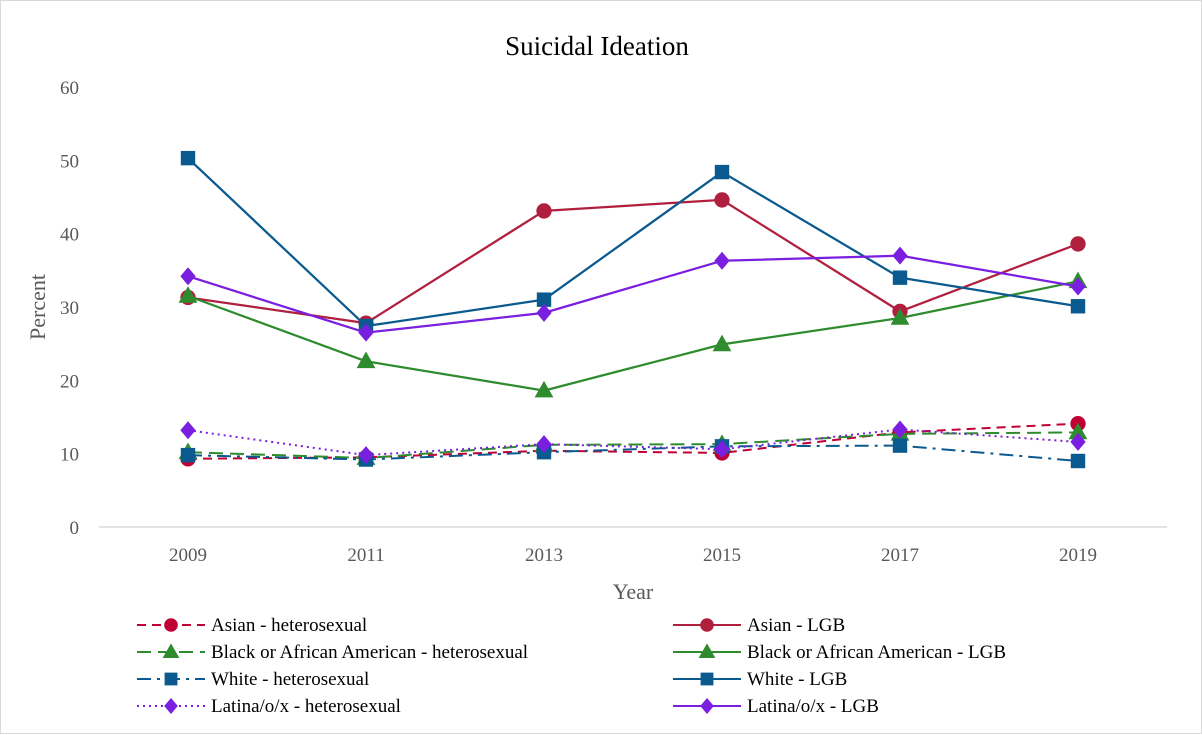 The width and height of the screenshot is (1202, 735). I want to click on legend-label: White - heterosexual, so click(290, 679).